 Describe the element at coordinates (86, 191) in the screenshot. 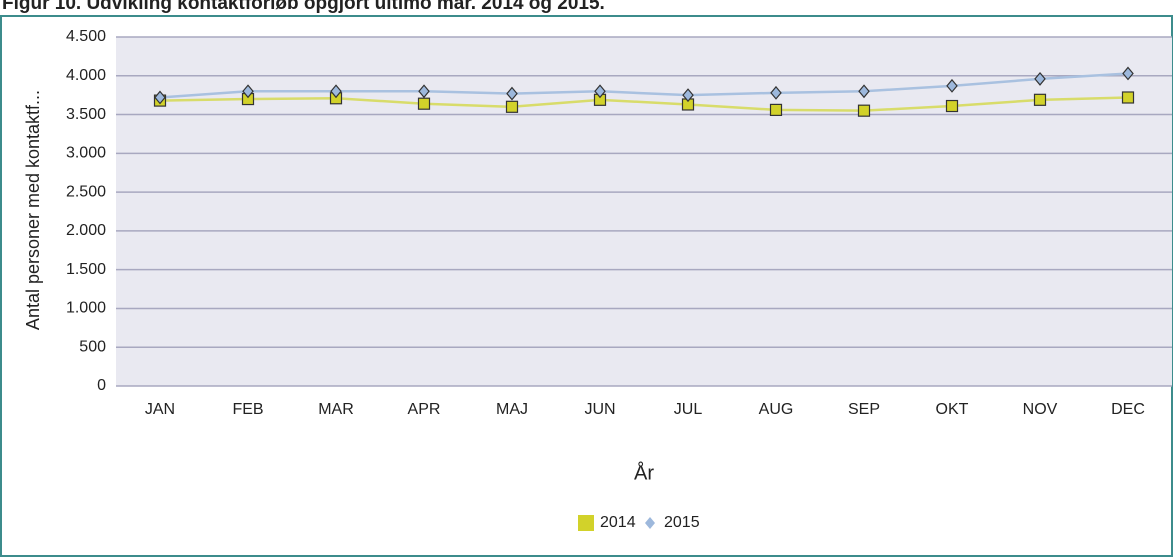

I see `y-tick-label: 2.500` at that location.